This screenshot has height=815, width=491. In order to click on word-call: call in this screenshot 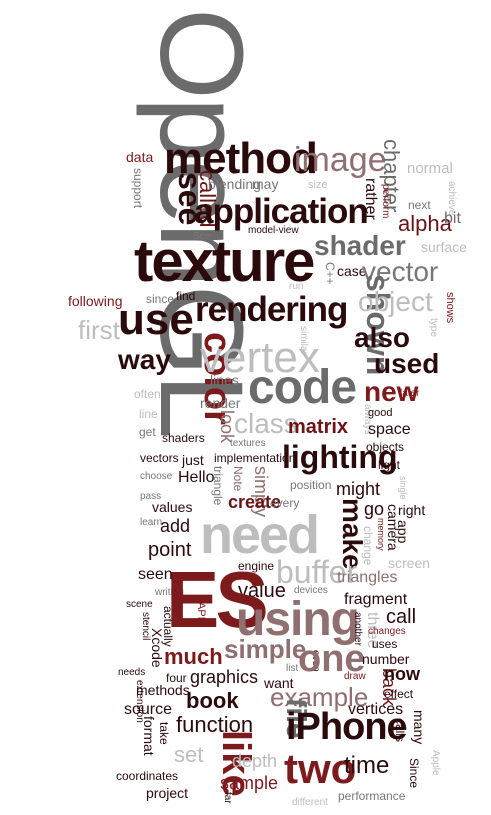, I will do `click(401, 617)`.